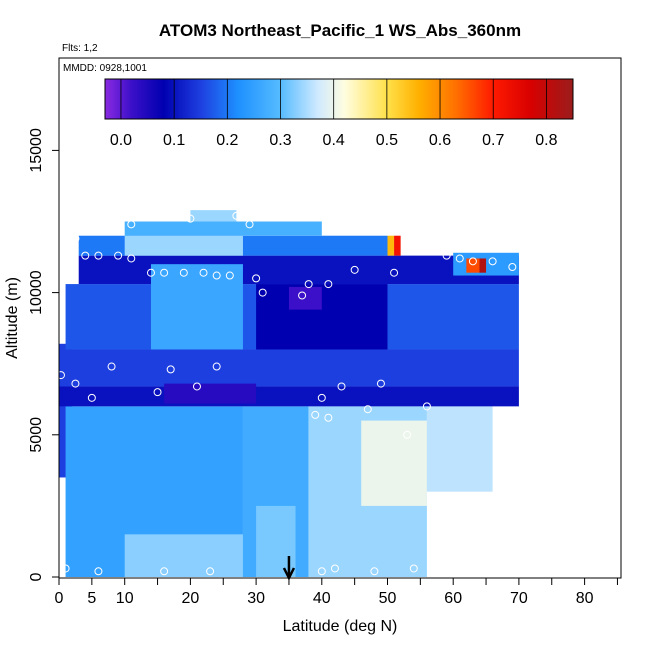  What do you see at coordinates (280, 140) in the screenshot?
I see `colorbar-tick-label: 0.3` at bounding box center [280, 140].